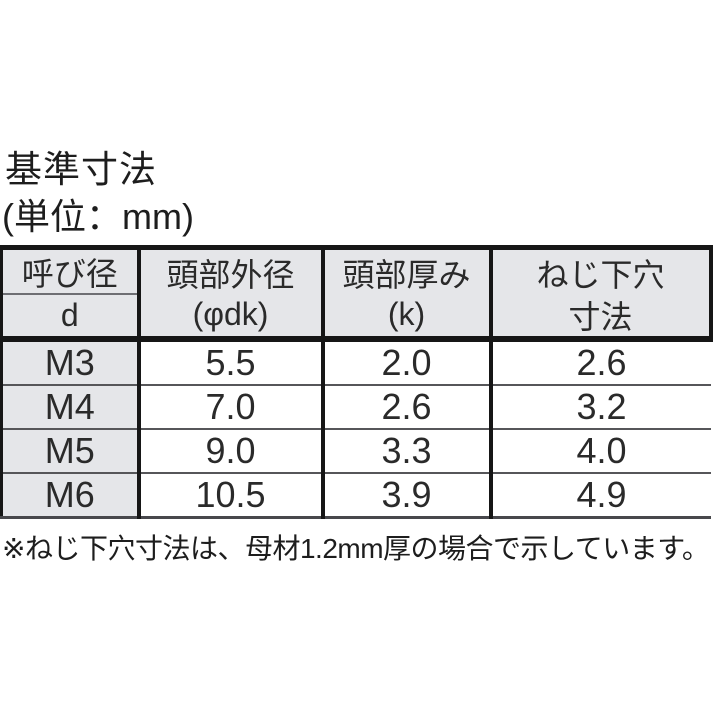  Describe the element at coordinates (600, 274) in the screenshot. I see `header-pilot-hole-label-line1: ねじ下穴` at that location.